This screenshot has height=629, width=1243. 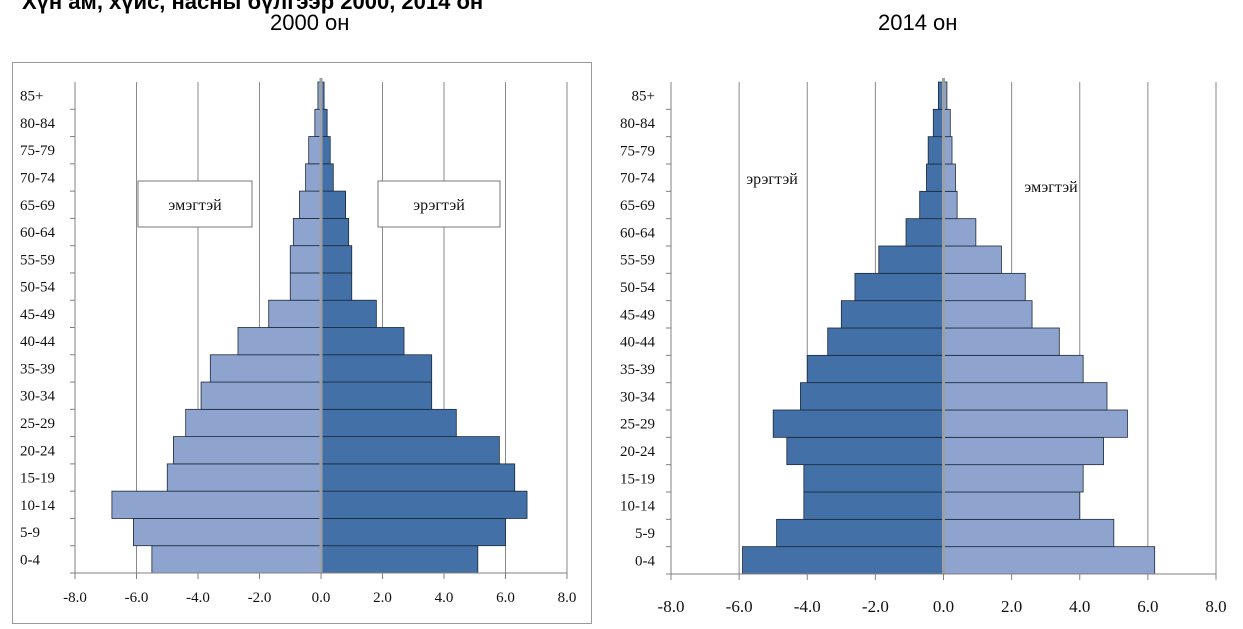 I want to click on category-label: 55-59, so click(x=637, y=261).